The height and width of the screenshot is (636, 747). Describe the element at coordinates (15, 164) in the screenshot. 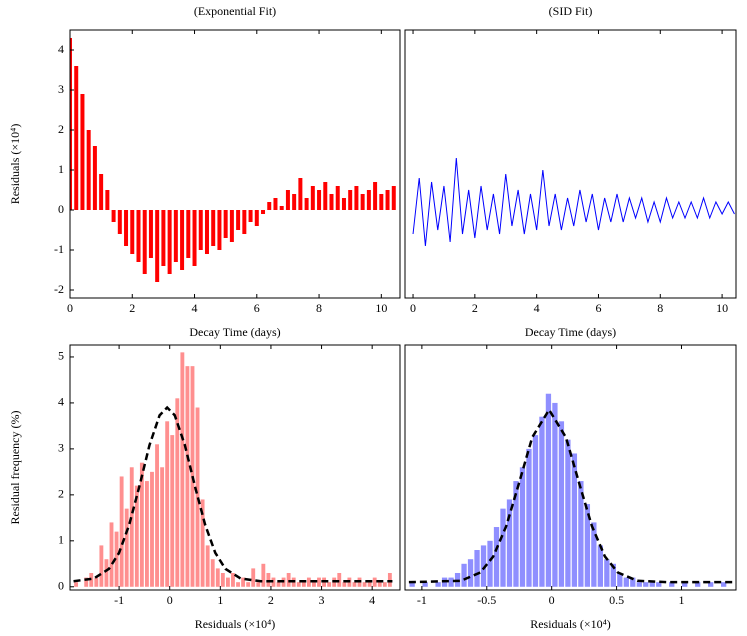

I see `y-axis-label: Residuals (×10⁴)` at that location.